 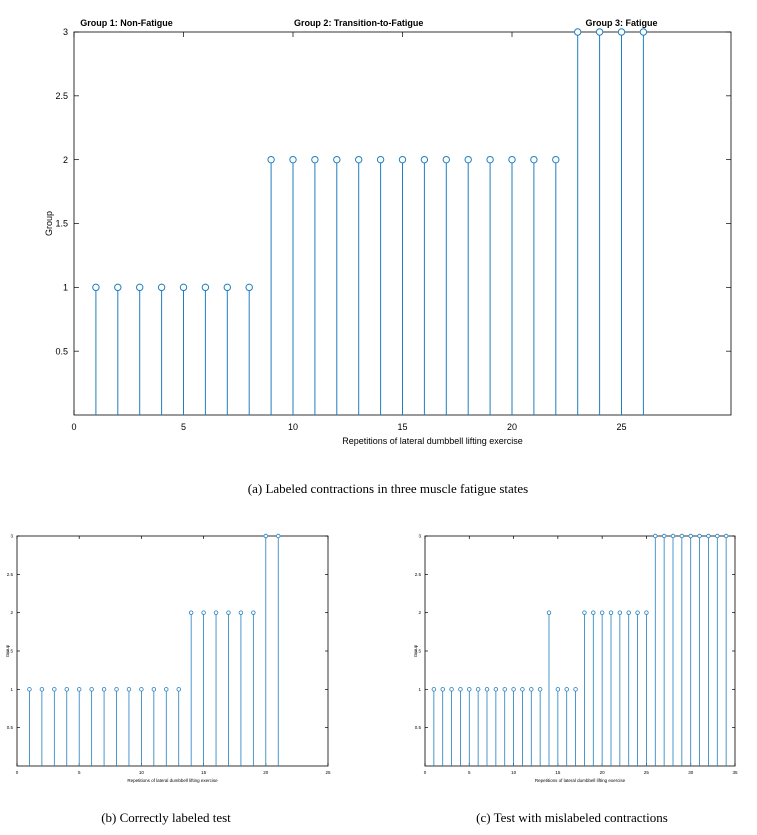 I want to click on x-tick-label: 0, so click(x=425, y=772).